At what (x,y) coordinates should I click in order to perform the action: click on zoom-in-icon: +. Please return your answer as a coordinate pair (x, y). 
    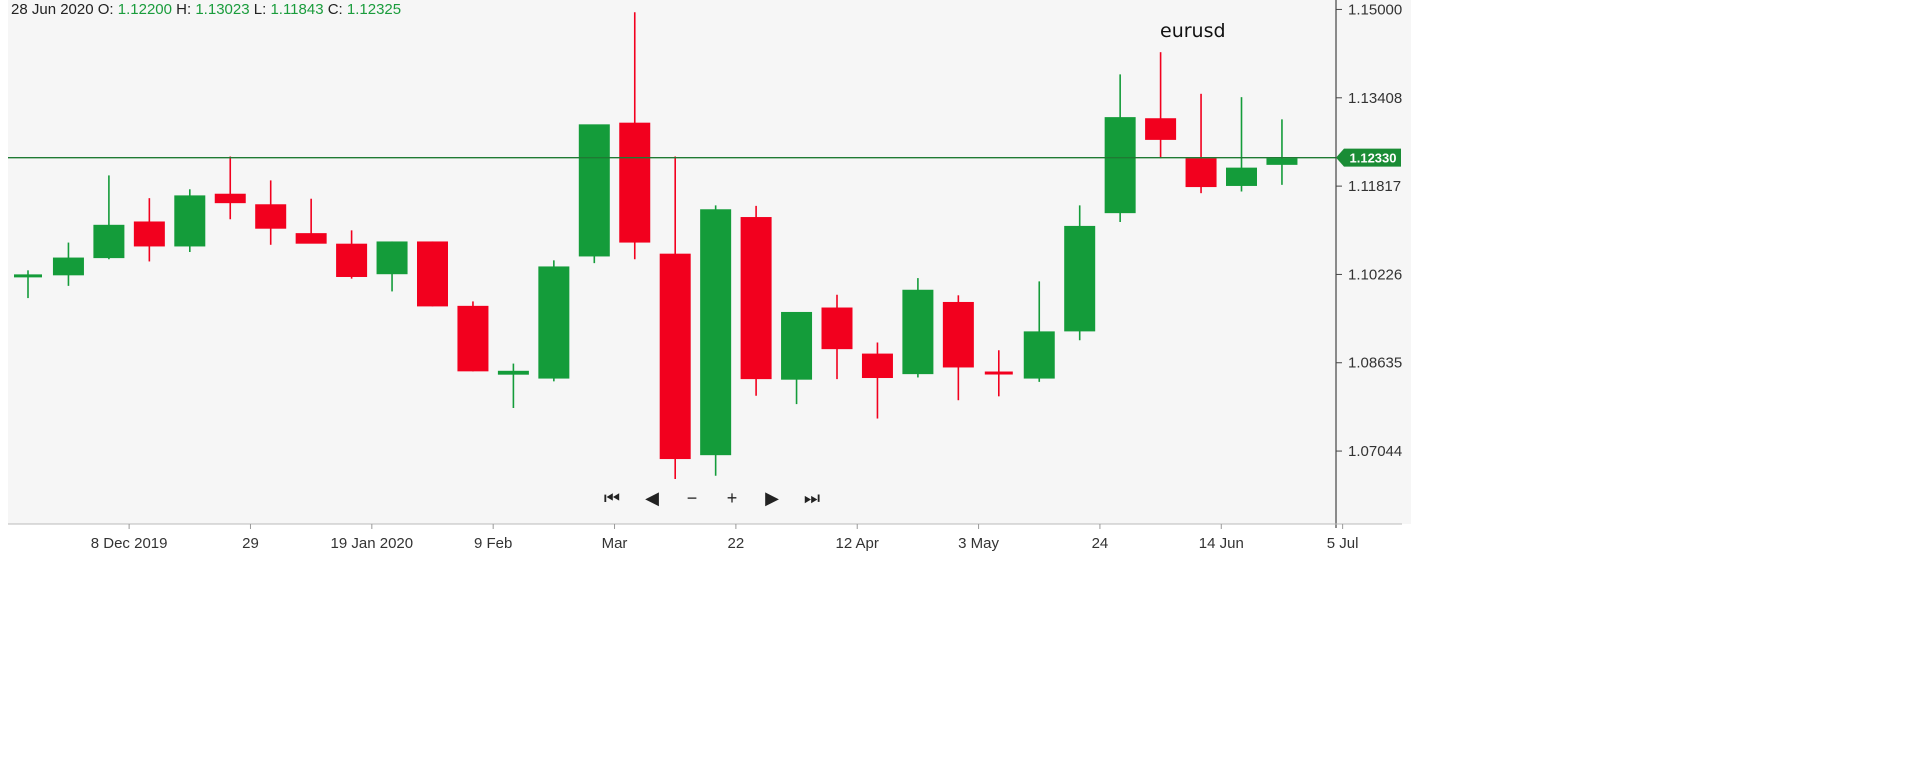
    Looking at the image, I should click on (732, 497).